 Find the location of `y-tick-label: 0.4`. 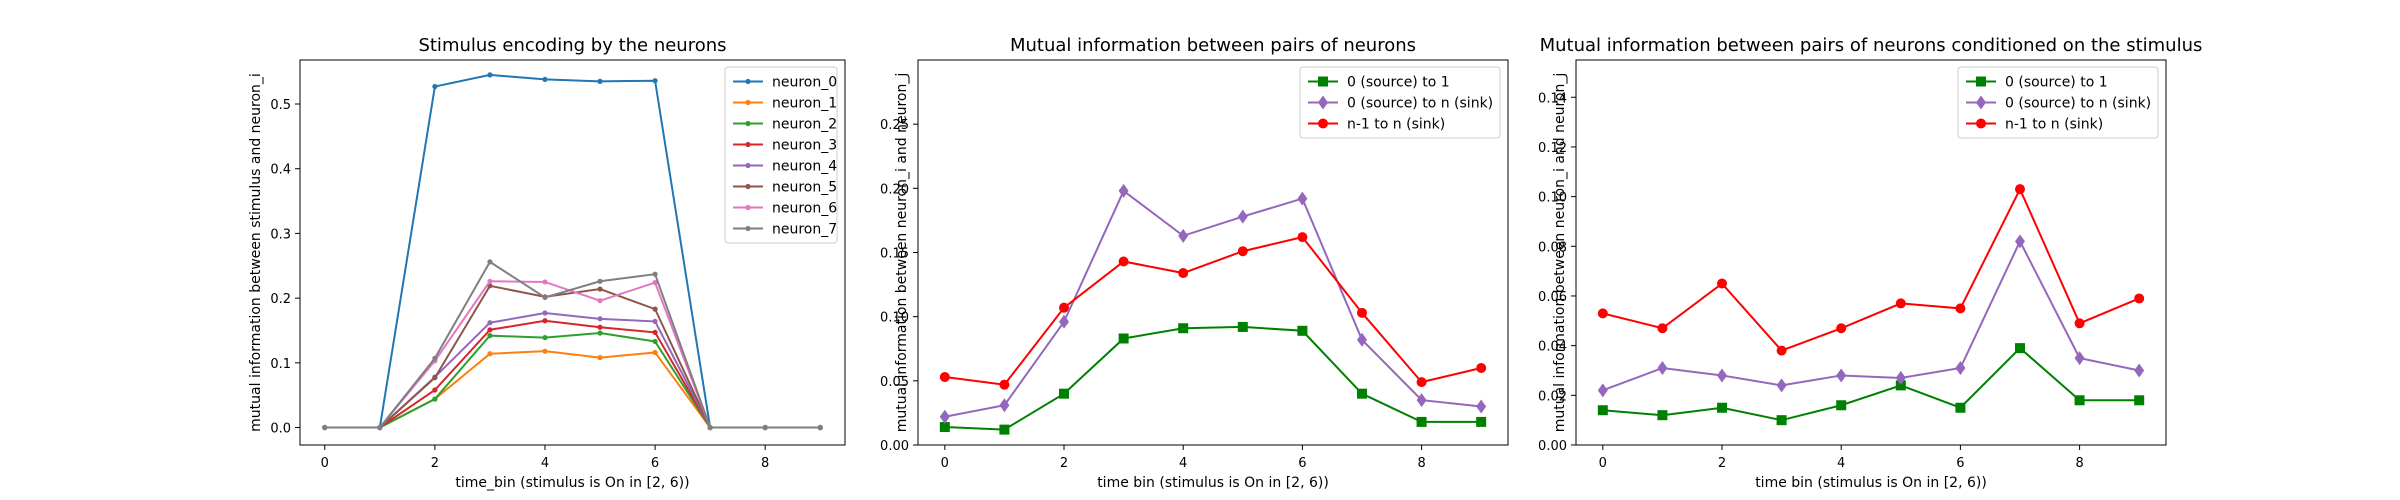

y-tick-label: 0.4 is located at coordinates (280, 170).